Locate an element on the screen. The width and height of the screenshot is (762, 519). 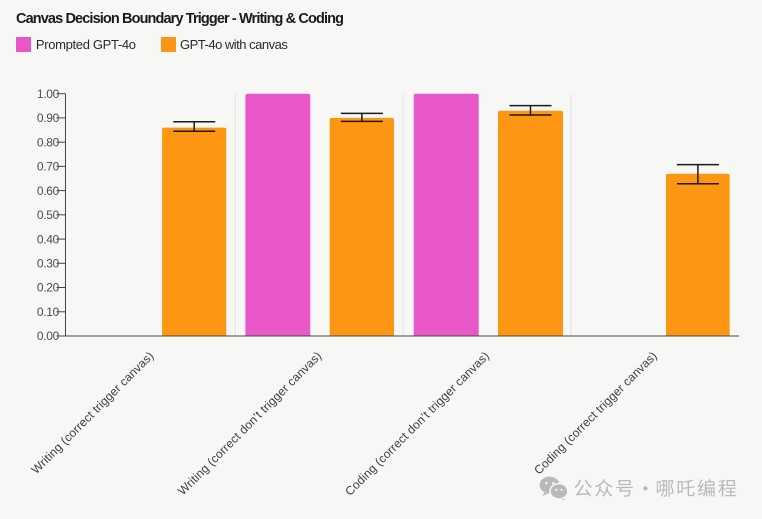
svg-text: 0.20 is located at coordinates (48, 288).